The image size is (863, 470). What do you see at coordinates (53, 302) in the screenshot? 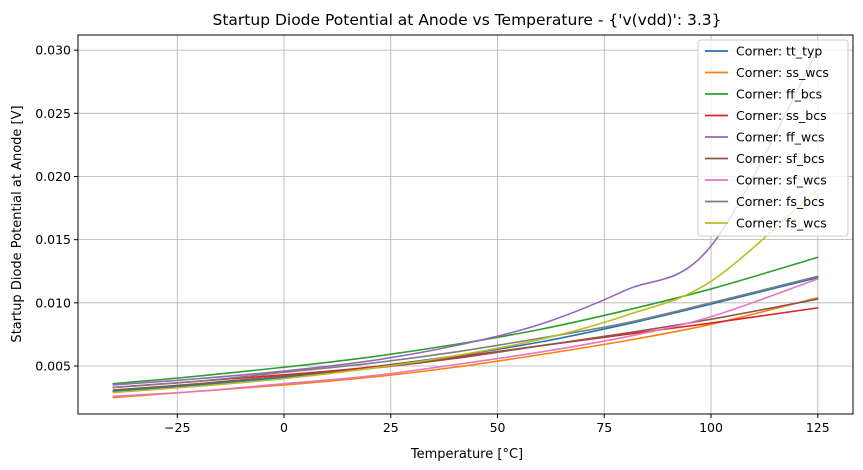
I see `y-tick-label: 0.010` at bounding box center [53, 302].